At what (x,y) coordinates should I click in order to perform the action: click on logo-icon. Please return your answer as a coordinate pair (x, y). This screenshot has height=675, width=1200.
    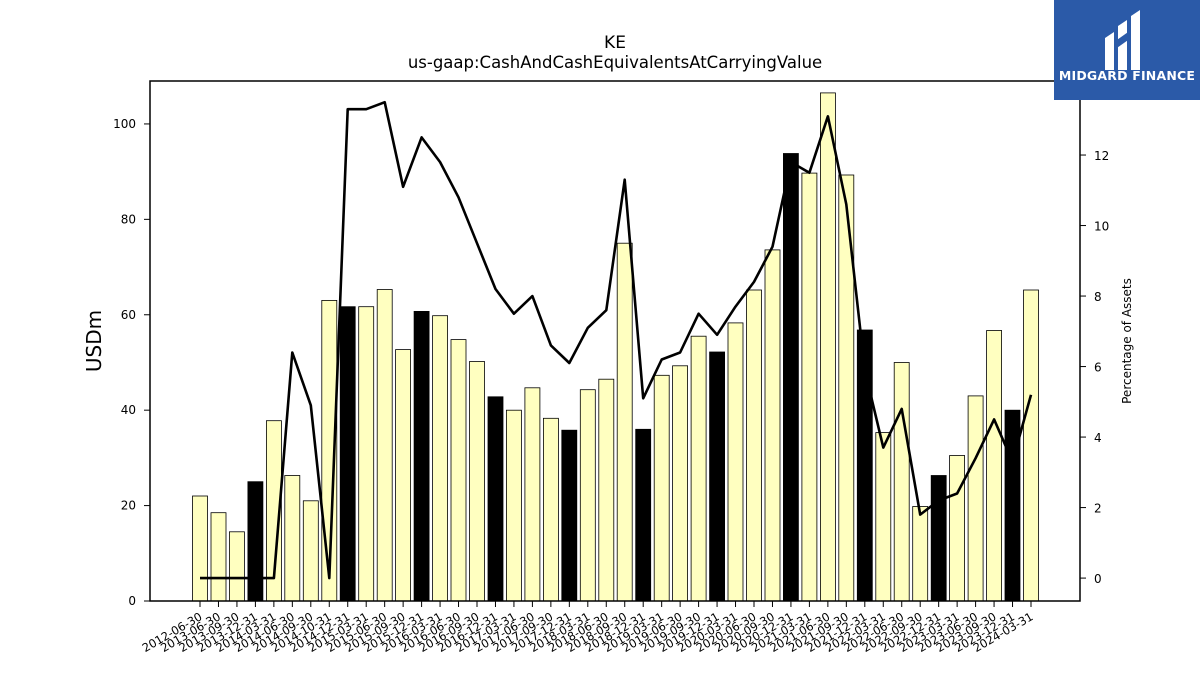
    Looking at the image, I should click on (1122, 40).